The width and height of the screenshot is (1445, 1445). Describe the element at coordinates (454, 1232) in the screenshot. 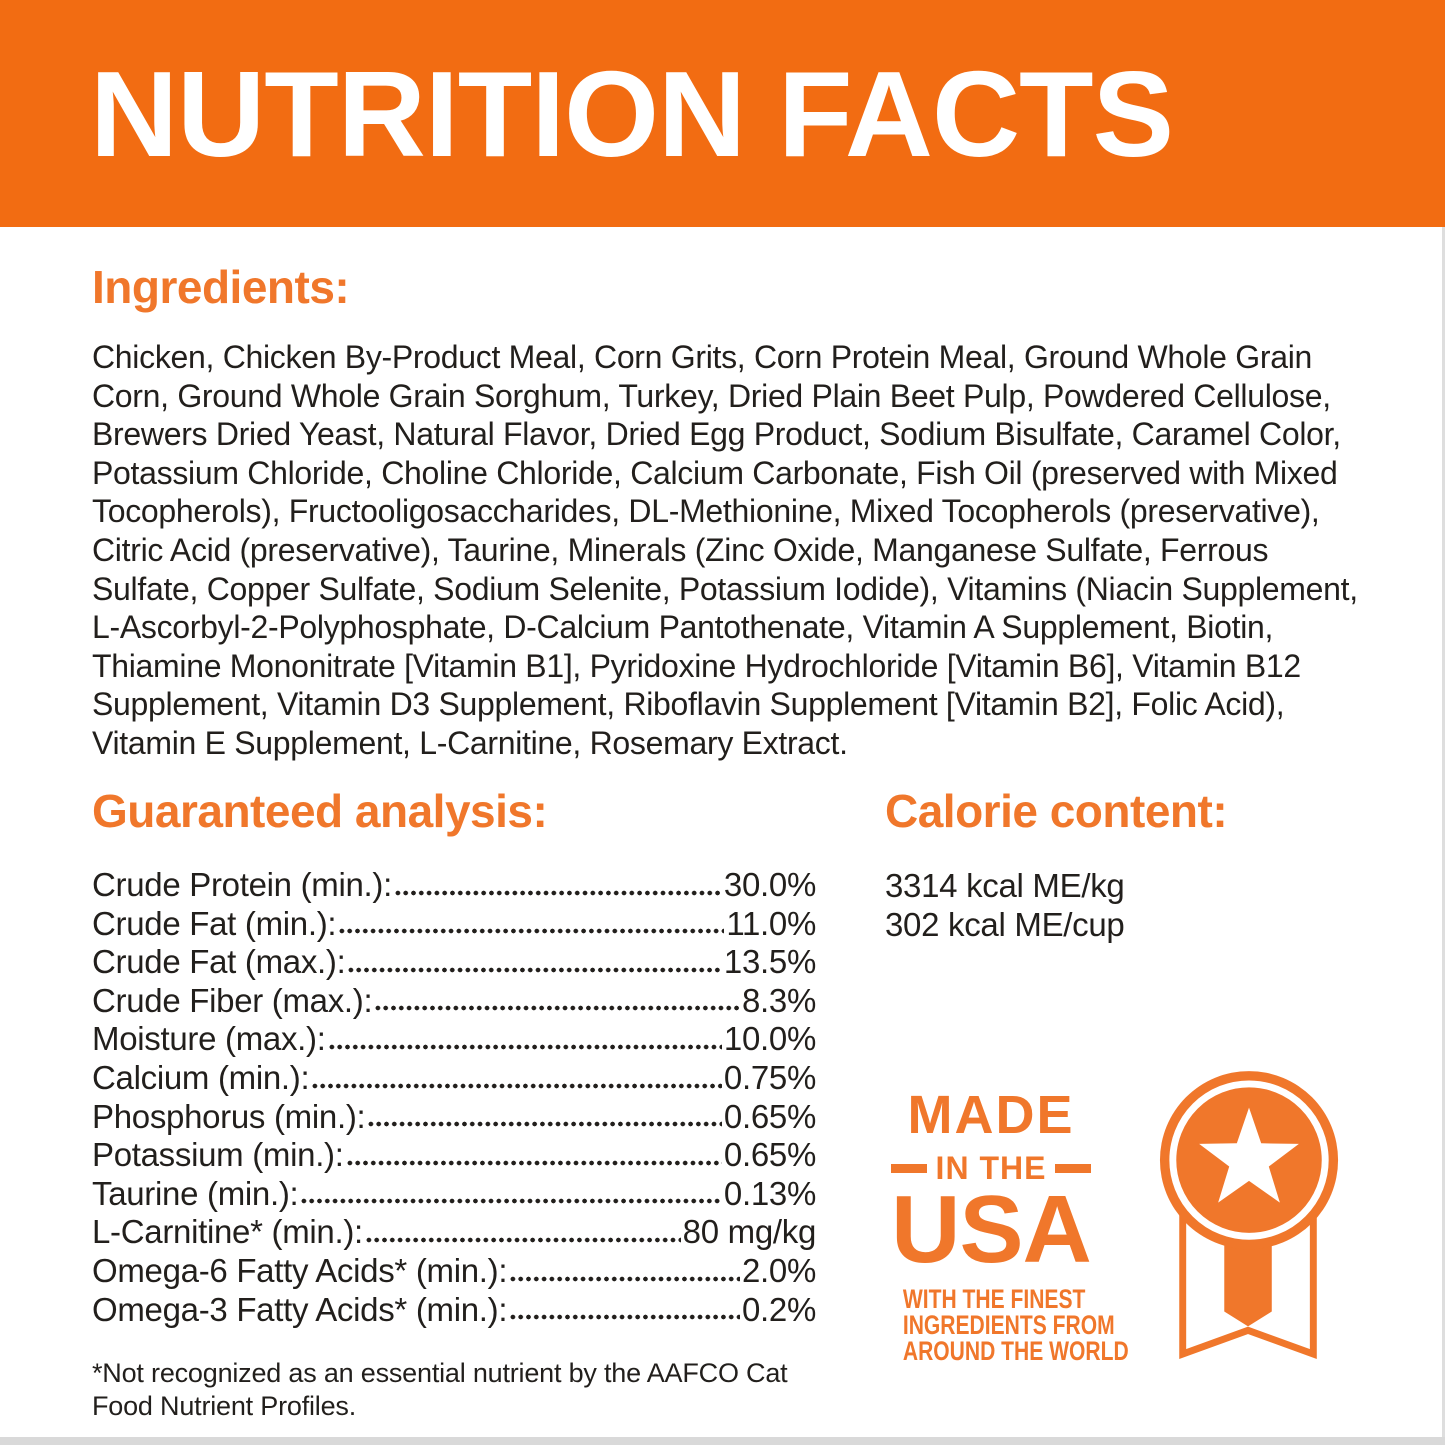

I see `analysis-row-l-carnitine: L-Carnitine* (min.): 80 mg/kg` at that location.